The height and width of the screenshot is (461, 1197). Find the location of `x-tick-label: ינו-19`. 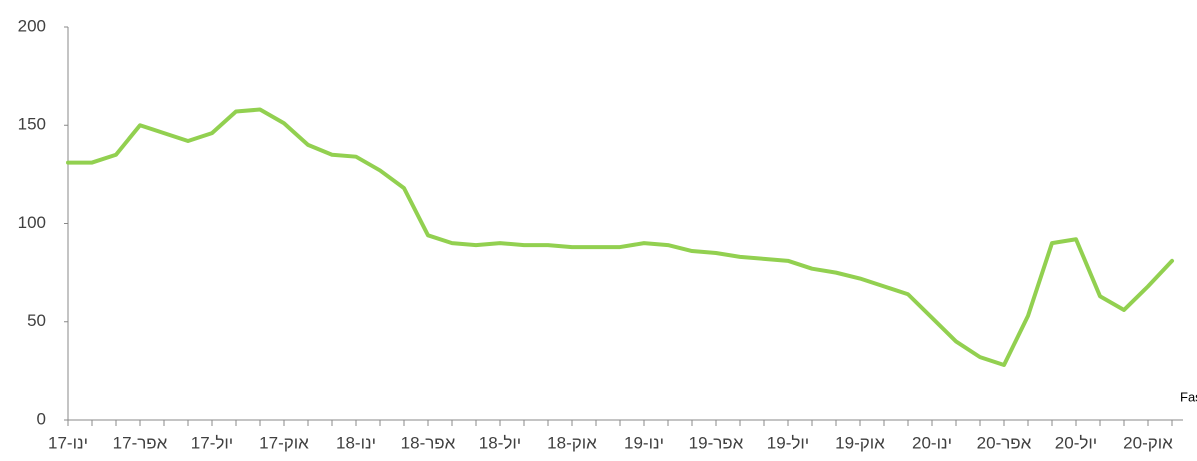

x-tick-label: ינו-19 is located at coordinates (644, 442).